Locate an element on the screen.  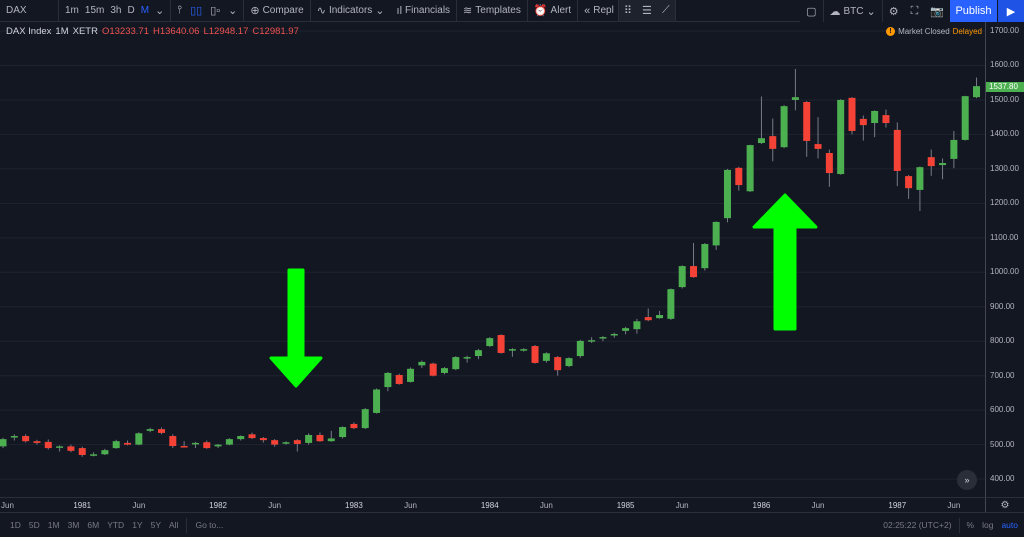
range-1y: 1Y is located at coordinates (137, 525).